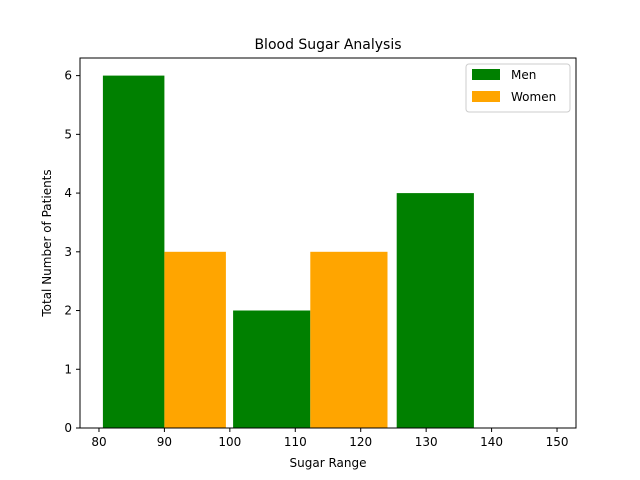 This screenshot has width=640, height=480. I want to click on y-axis: 0 1 2 3 4 5 6, so click(72, 252).